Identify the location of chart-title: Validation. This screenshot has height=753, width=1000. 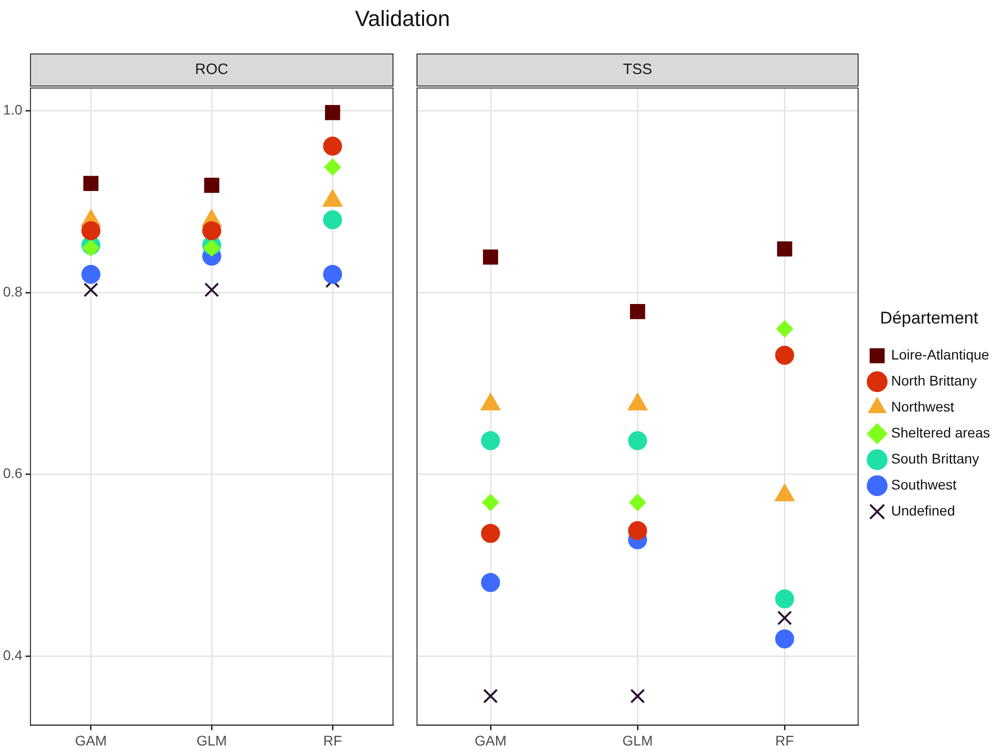
(402, 19).